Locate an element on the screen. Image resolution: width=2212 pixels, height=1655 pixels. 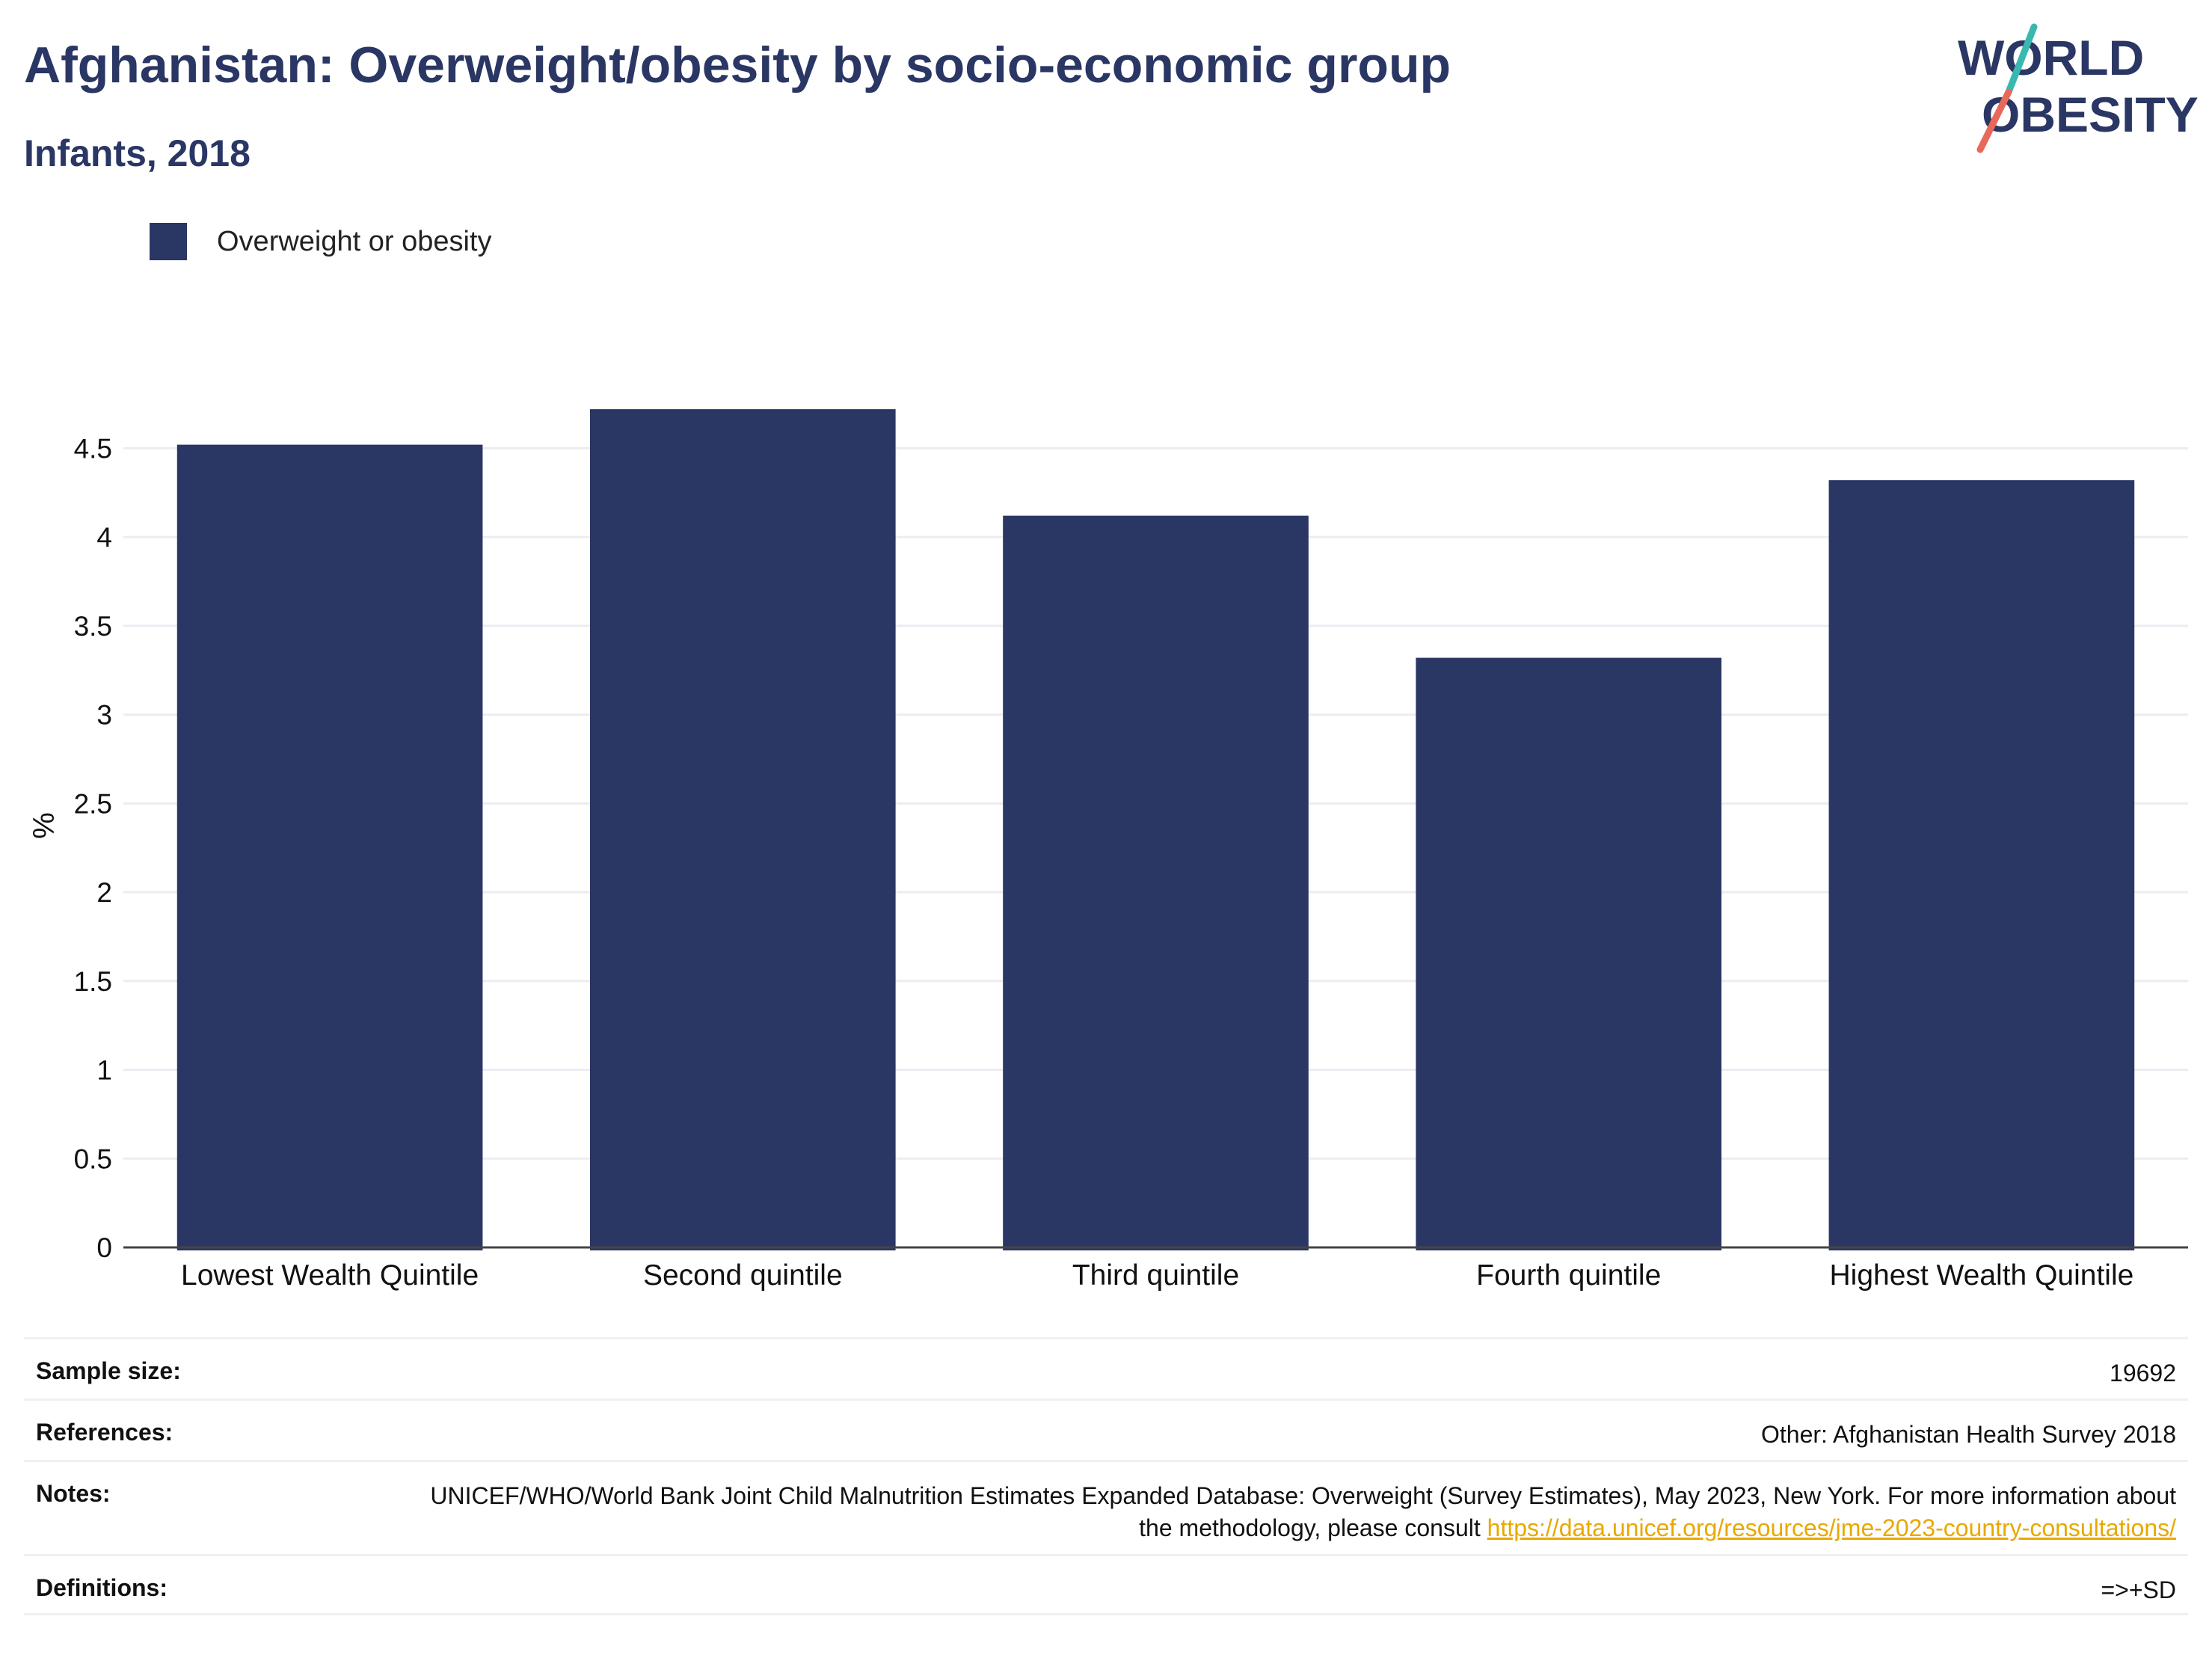
y-tick-label: 0.5 is located at coordinates (93, 1158).